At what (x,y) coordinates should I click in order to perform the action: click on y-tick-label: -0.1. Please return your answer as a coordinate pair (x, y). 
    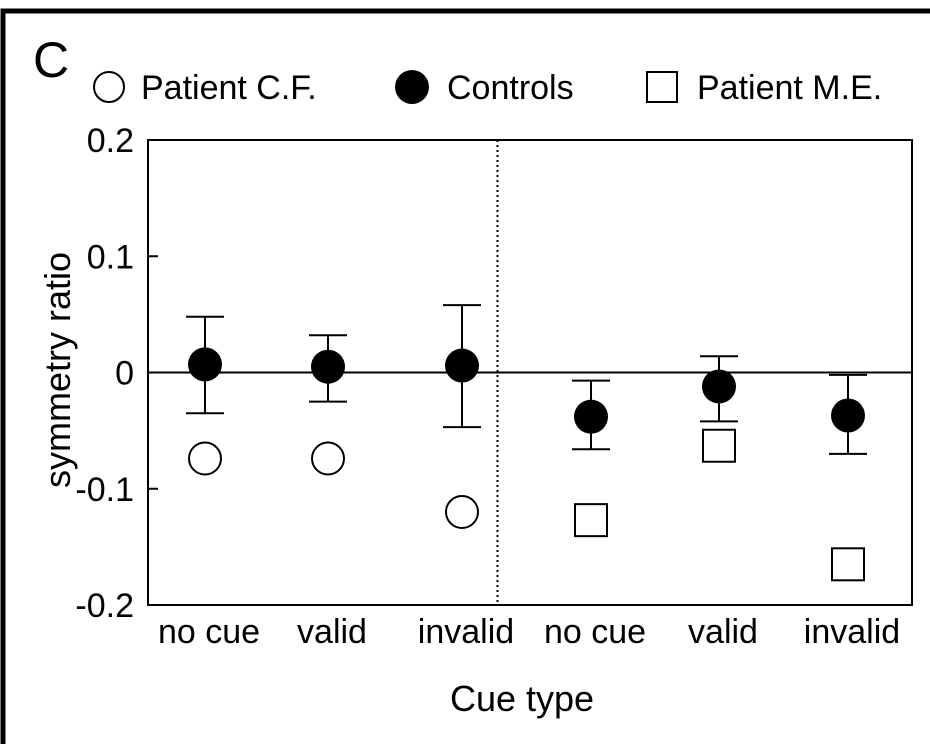
    Looking at the image, I should click on (104, 490).